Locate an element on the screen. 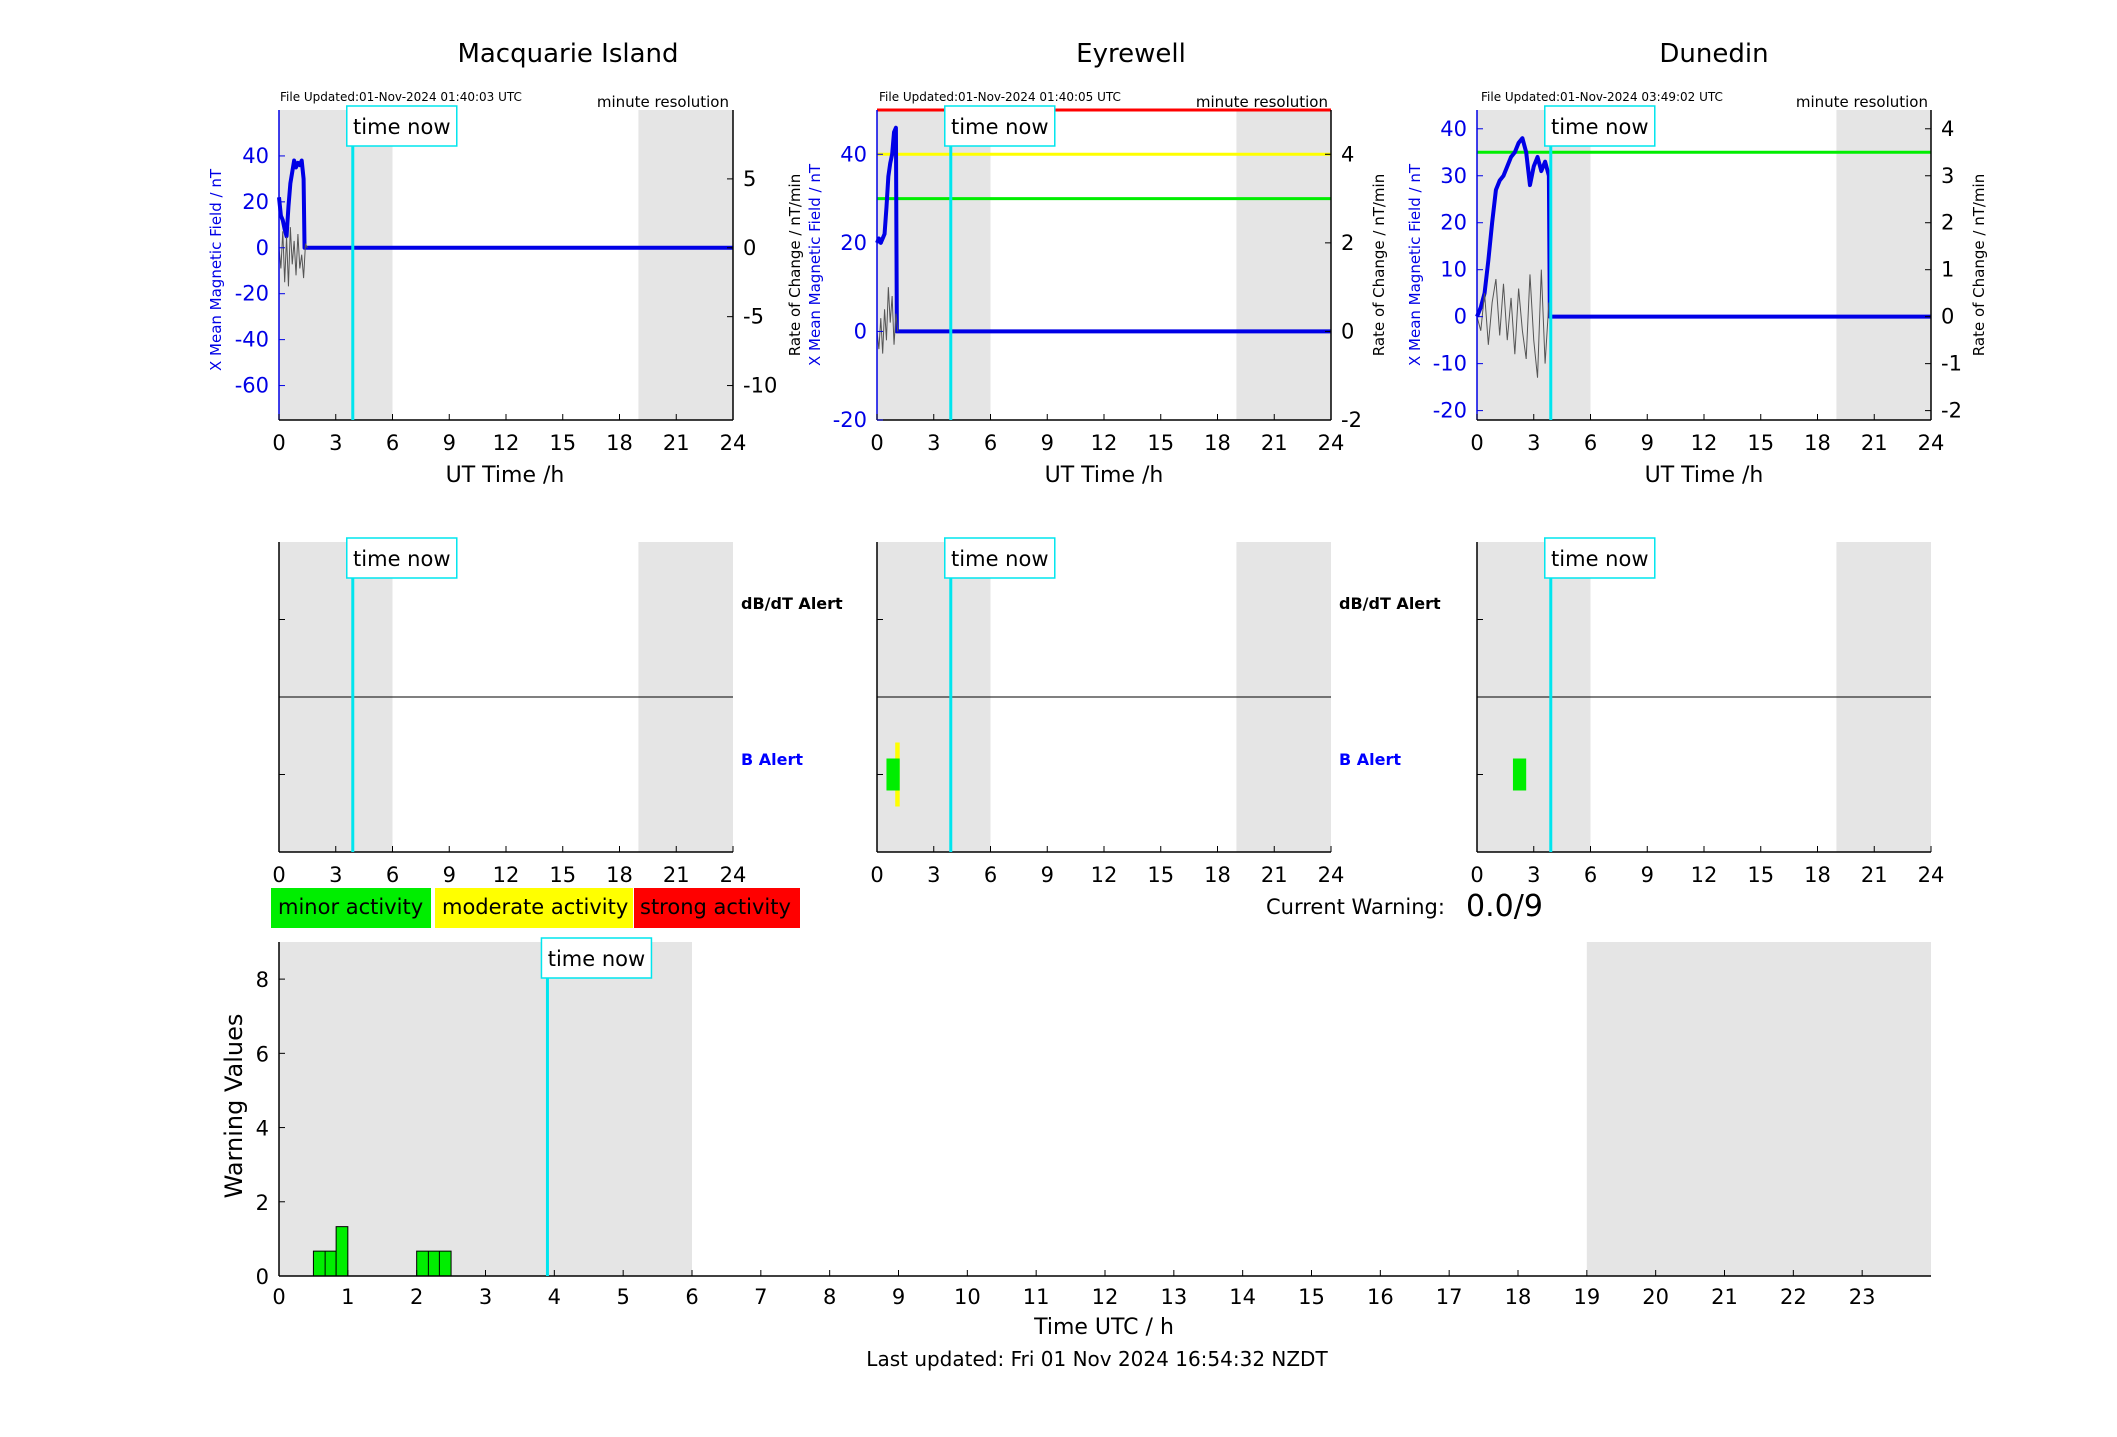 Image resolution: width=2117 pixels, height=1437 pixels. file-updated-note: File Updated:01-Nov-2024 01:40:05 UTC is located at coordinates (1000, 97).